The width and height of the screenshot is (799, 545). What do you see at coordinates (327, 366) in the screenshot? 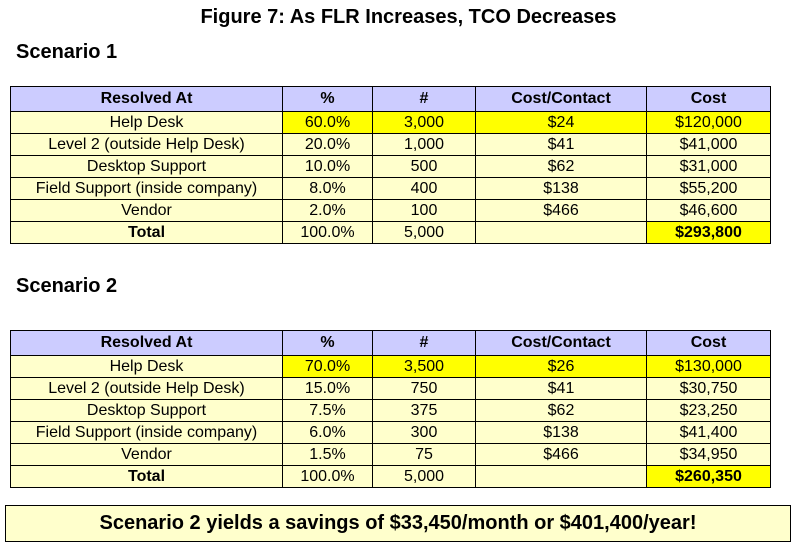
I see `cell-percent: 70.0%` at bounding box center [327, 366].